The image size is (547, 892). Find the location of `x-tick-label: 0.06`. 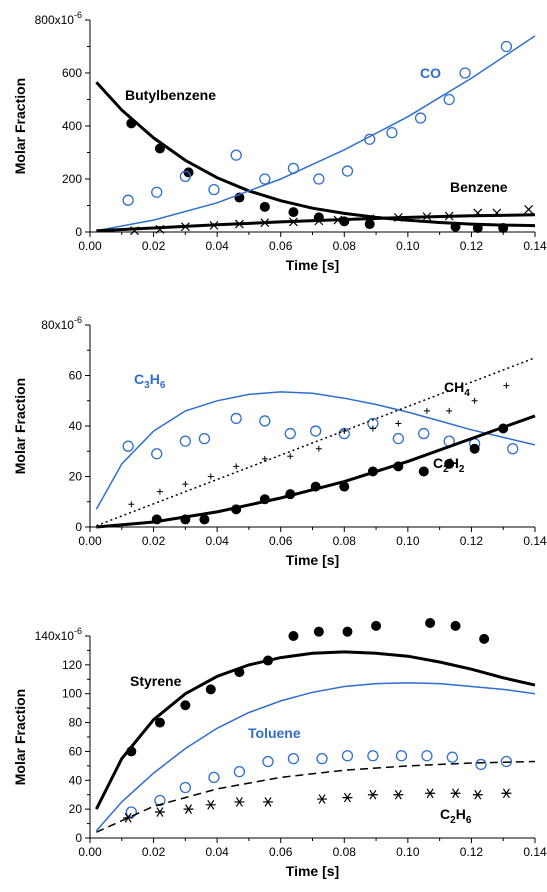

x-tick-label: 0.06 is located at coordinates (281, 852).